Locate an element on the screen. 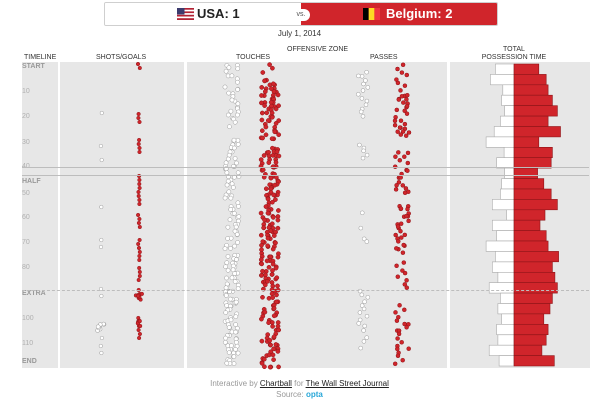  belgium-flag-icon is located at coordinates (371, 14).